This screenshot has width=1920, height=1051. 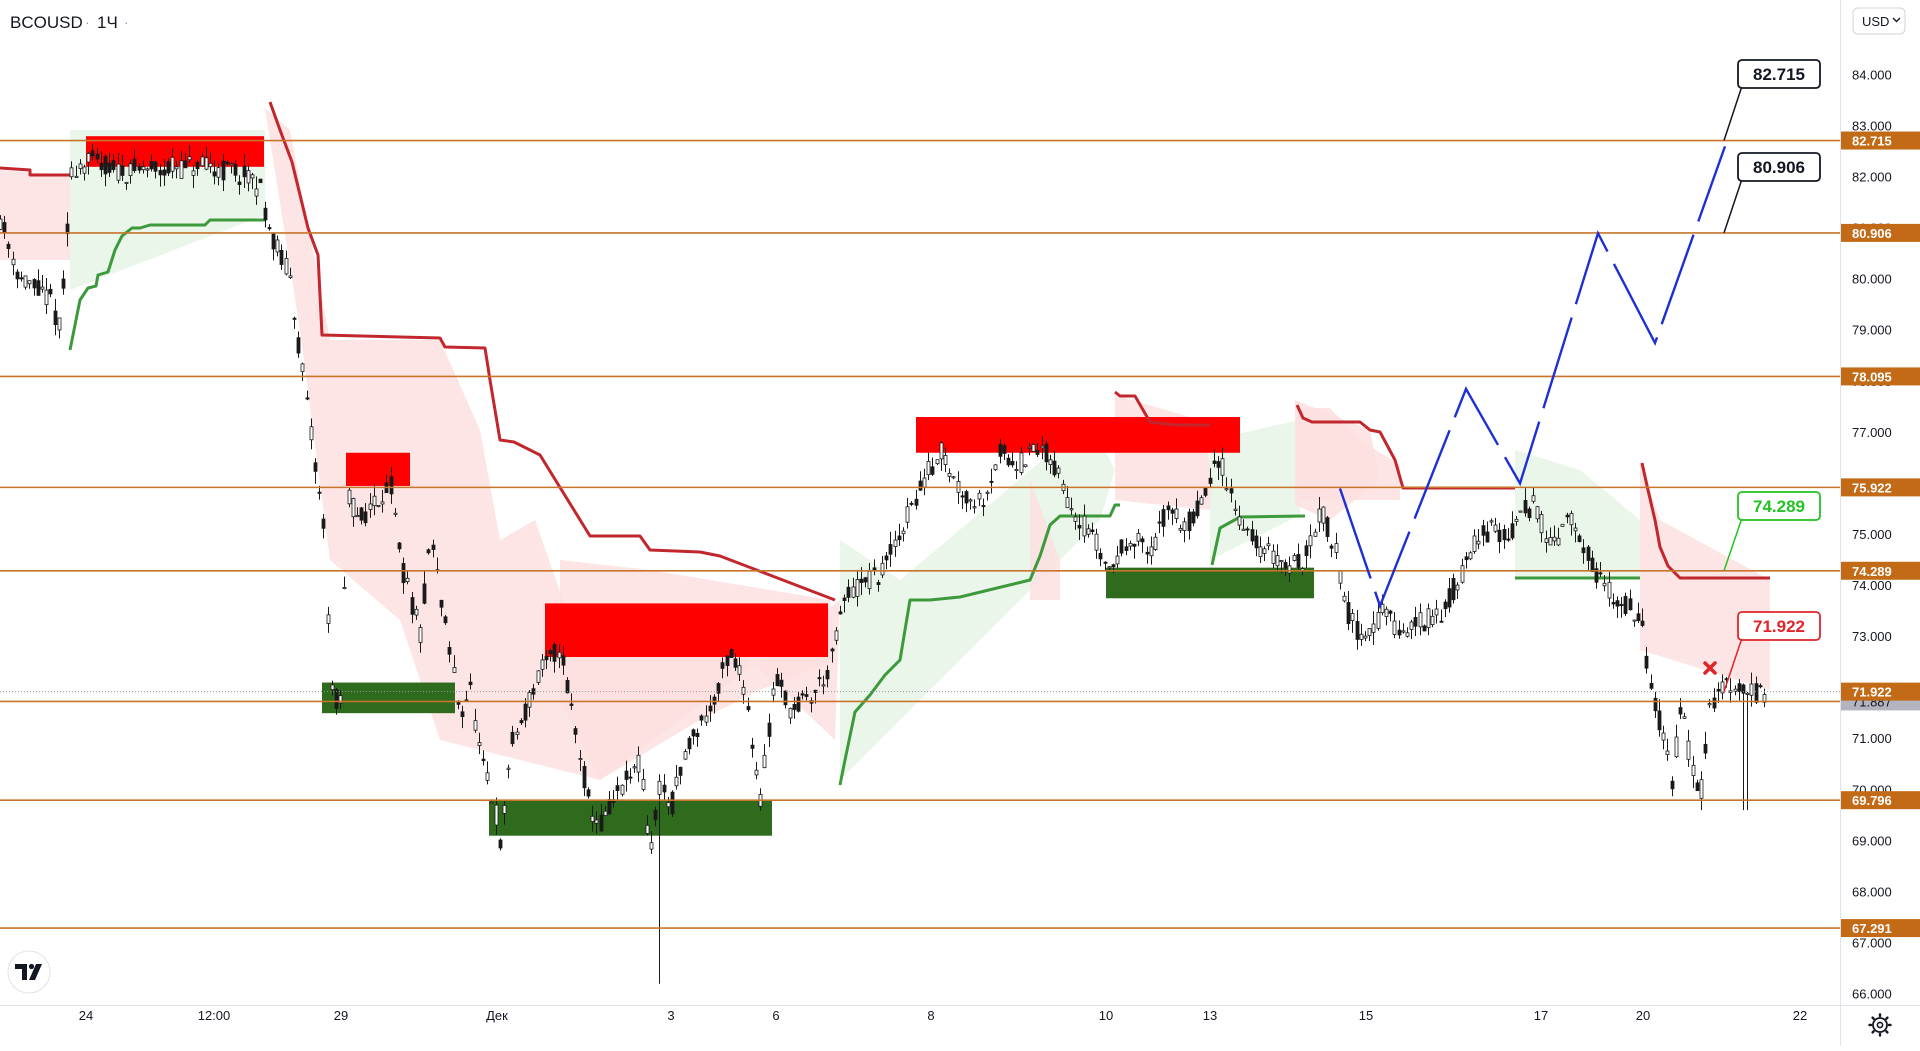 I want to click on interval-label: 1Ч, so click(x=107, y=22).